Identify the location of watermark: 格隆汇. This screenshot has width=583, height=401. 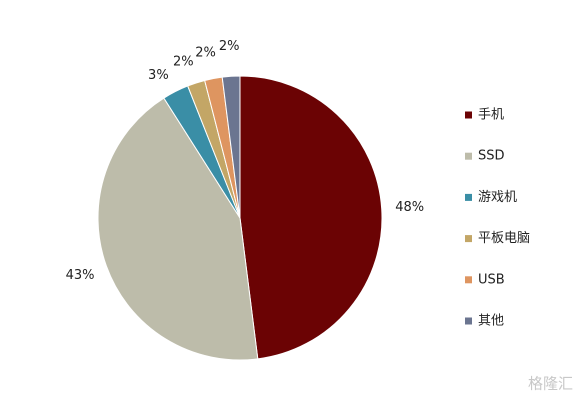
(550, 384).